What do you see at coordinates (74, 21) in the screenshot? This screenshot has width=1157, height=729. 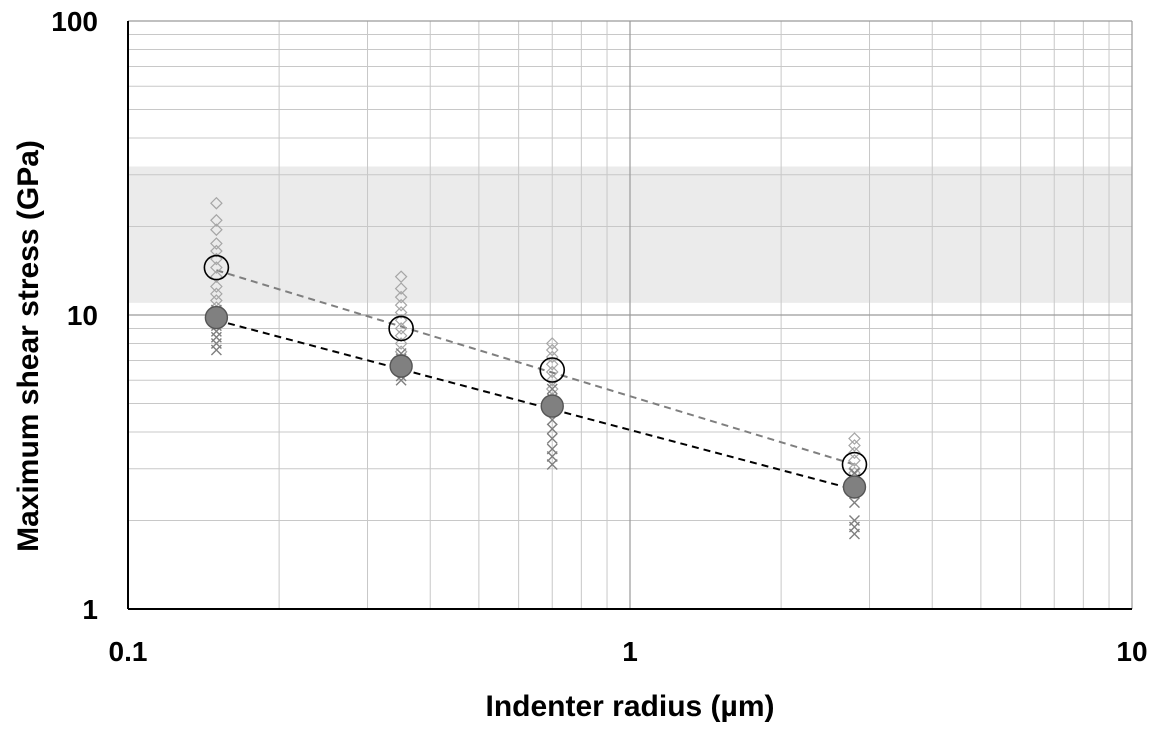 I see `y-tick-label: 100` at bounding box center [74, 21].